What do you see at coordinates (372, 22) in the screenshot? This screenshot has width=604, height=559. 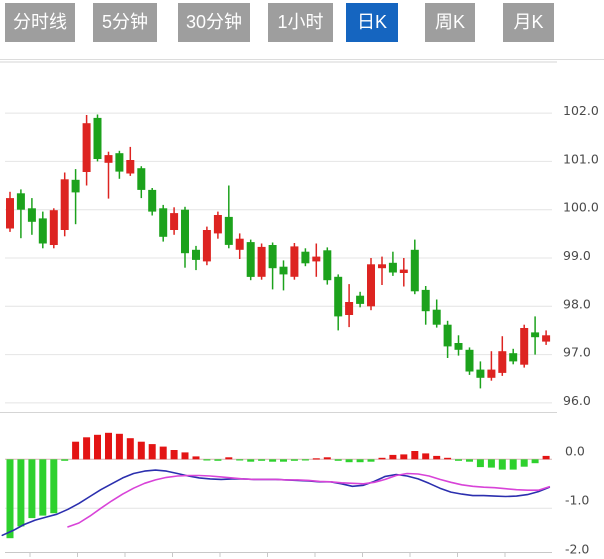 I see `tab-timeframe-5: 日K` at bounding box center [372, 22].